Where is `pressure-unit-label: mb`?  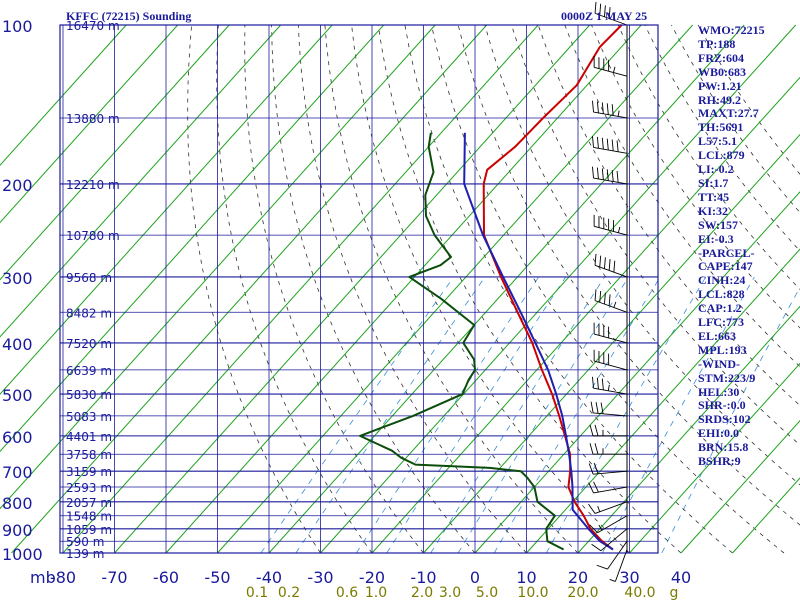
pressure-unit-label: mb is located at coordinates (43, 577).